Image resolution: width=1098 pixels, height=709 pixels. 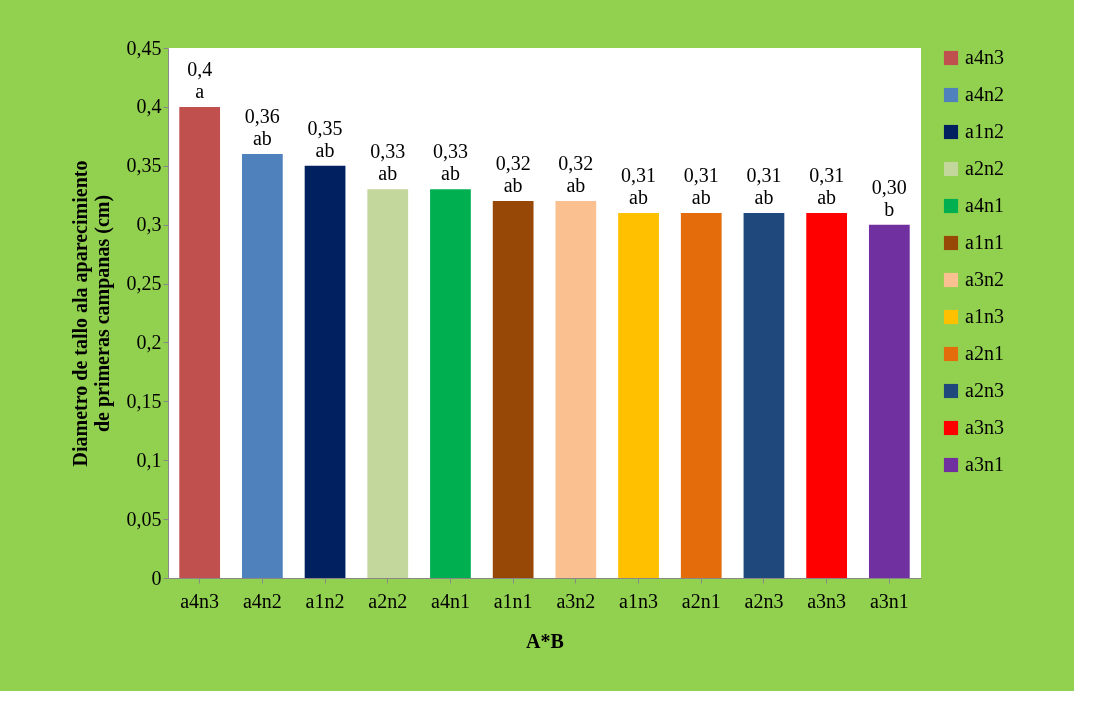 I want to click on x-tick-label: a1n1, so click(x=513, y=600).